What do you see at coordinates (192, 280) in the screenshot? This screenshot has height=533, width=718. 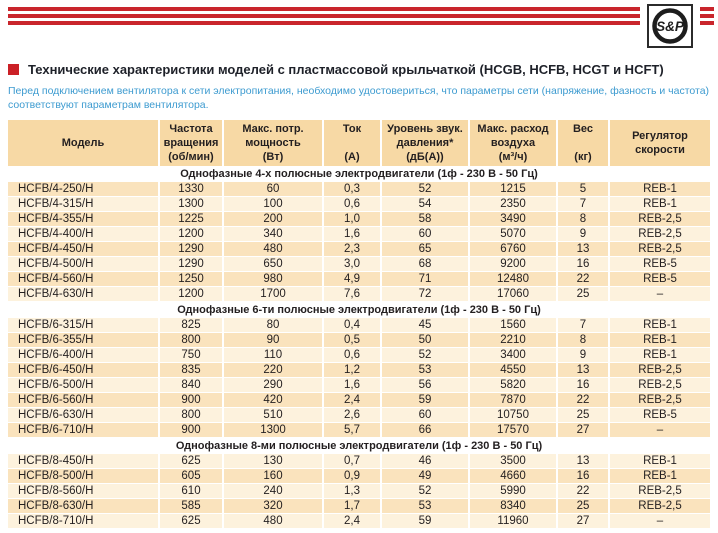 I see `value-cell: 1250` at bounding box center [192, 280].